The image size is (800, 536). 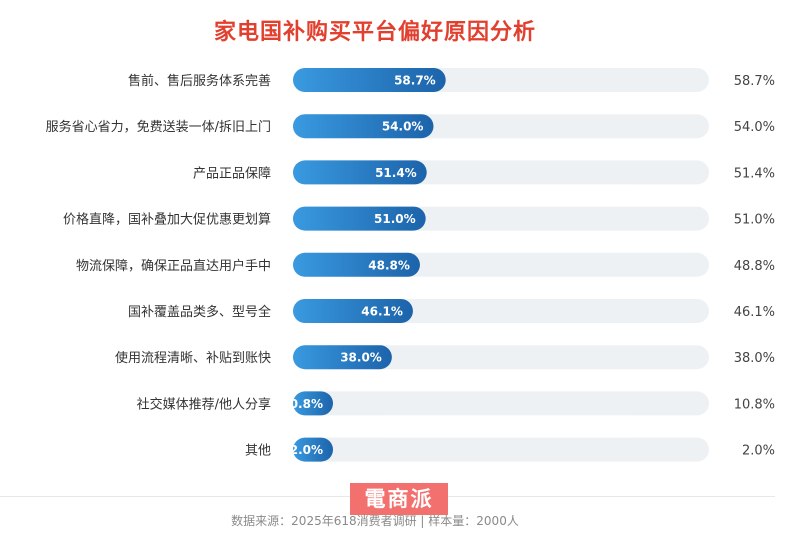 What do you see at coordinates (258, 451) in the screenshot?
I see `category-label: 其他` at bounding box center [258, 451].